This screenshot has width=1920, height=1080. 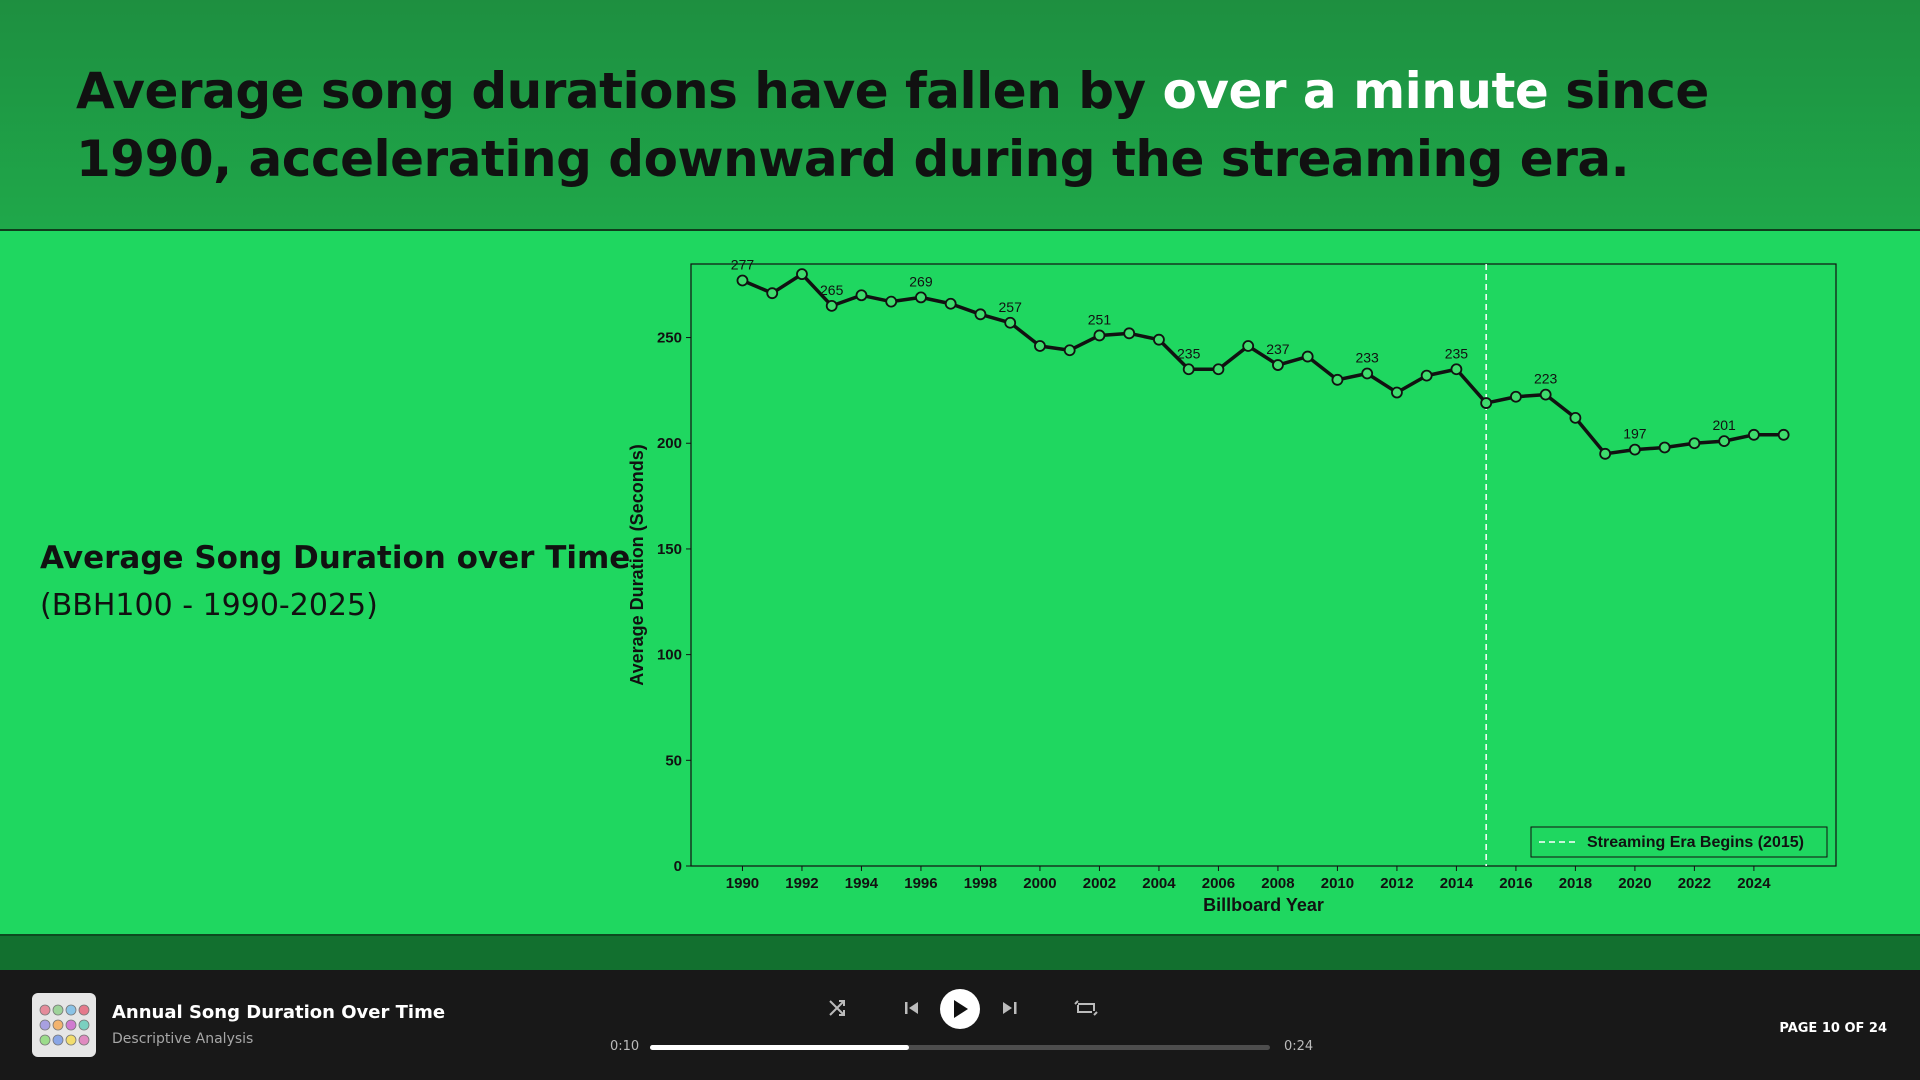 I want to click on total-time: 0:24, so click(x=1299, y=1046).